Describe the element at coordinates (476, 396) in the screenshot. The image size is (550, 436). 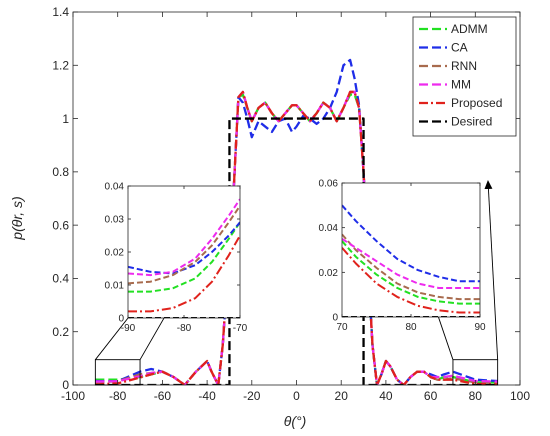
I see `main-xtick-label: 80` at that location.